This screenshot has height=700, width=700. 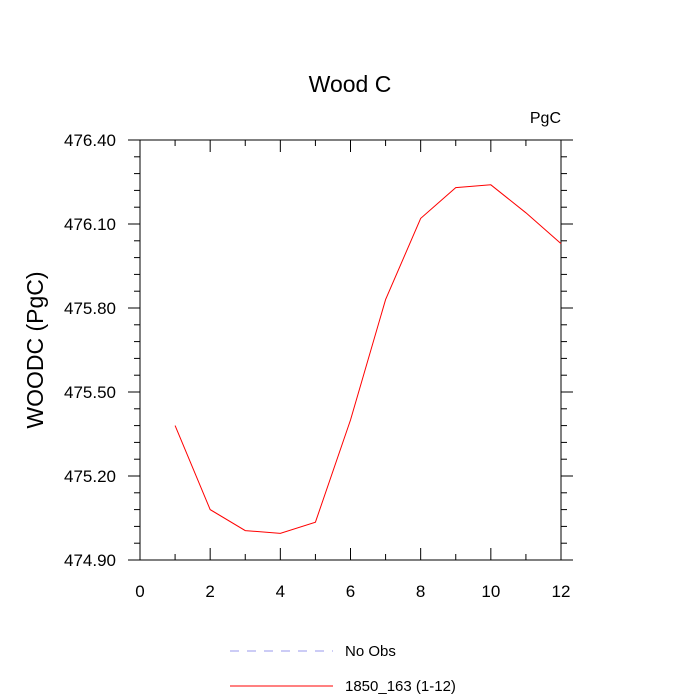 What do you see at coordinates (90, 392) in the screenshot?
I see `y-tick-label: 475.50` at bounding box center [90, 392].